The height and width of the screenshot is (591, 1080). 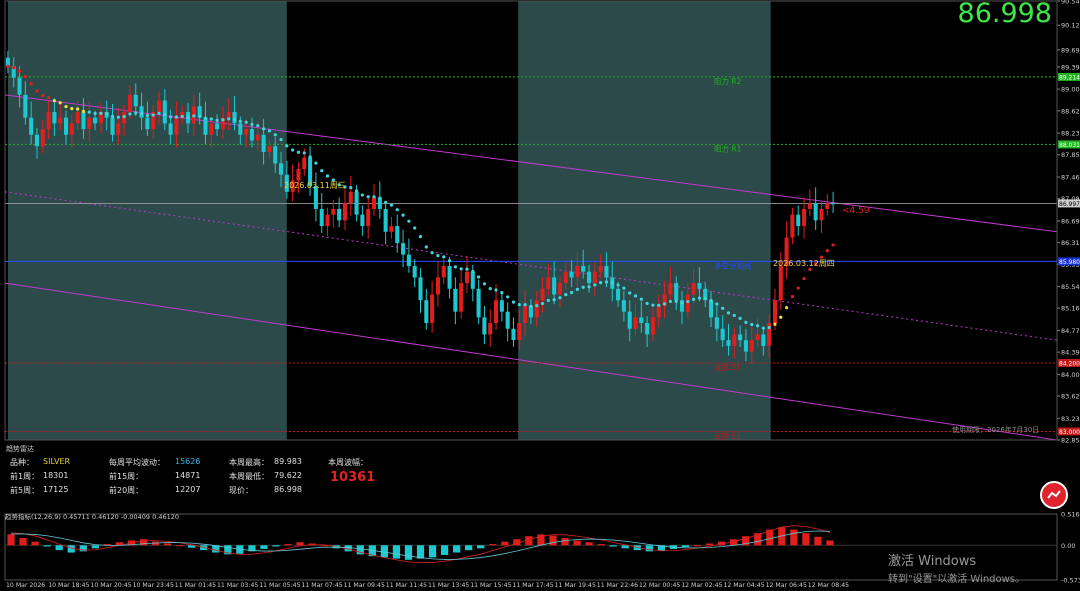 What do you see at coordinates (448, 585) in the screenshot?
I see `x-tick-label: 11 Mar 13:45` at bounding box center [448, 585].